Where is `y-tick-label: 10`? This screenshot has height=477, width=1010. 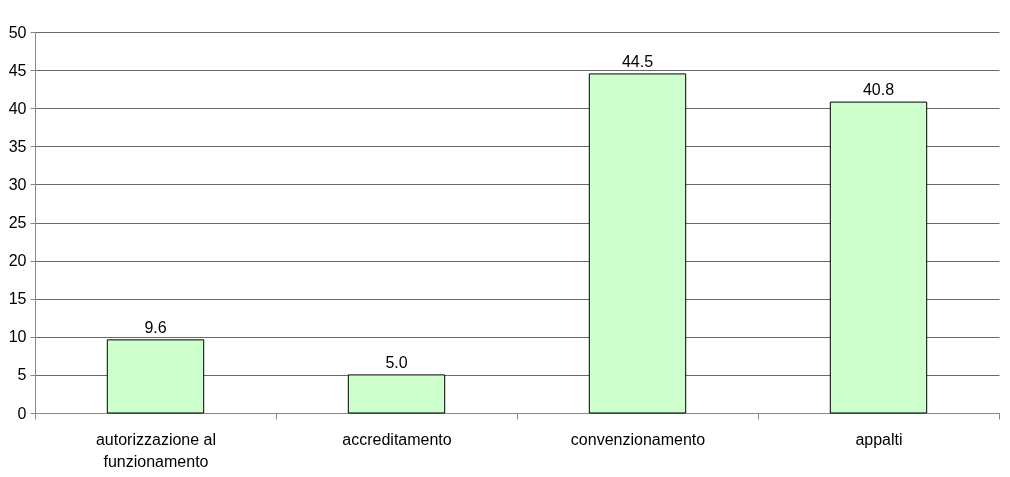
y-tick-label: 10 is located at coordinates (17, 337).